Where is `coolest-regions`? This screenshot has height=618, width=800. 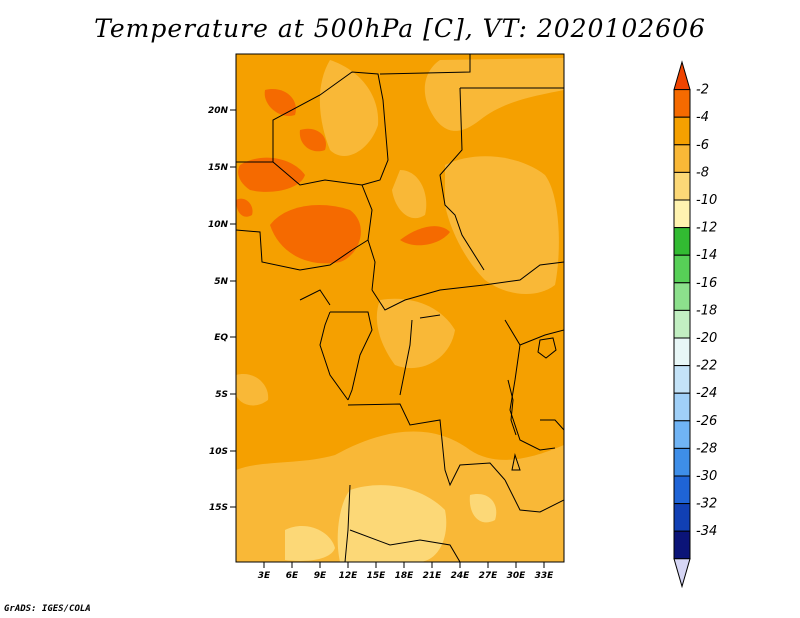 coolest-regions is located at coordinates (391, 523).